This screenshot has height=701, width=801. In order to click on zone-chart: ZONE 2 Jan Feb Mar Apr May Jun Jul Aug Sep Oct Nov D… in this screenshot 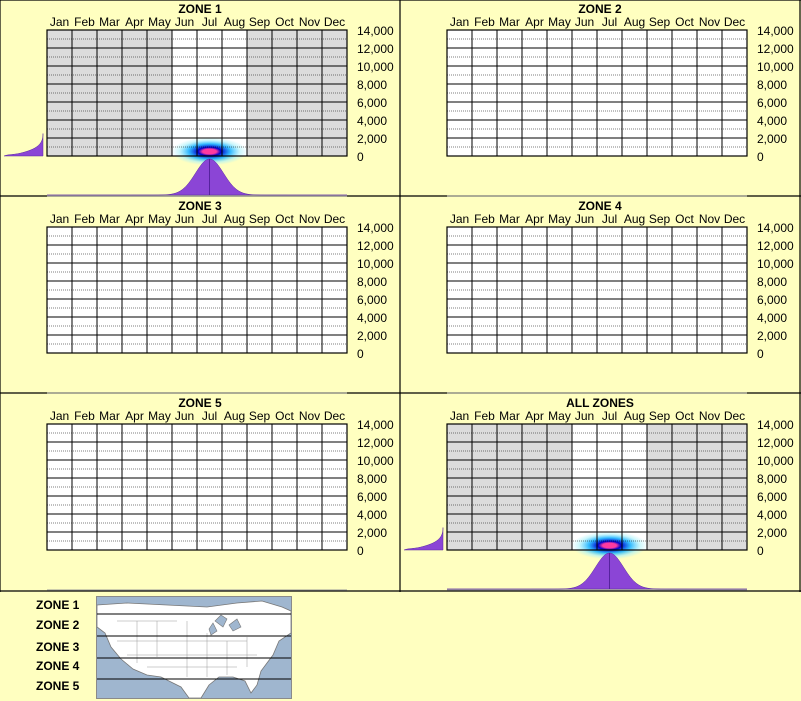, I will do `click(620, 99)`.